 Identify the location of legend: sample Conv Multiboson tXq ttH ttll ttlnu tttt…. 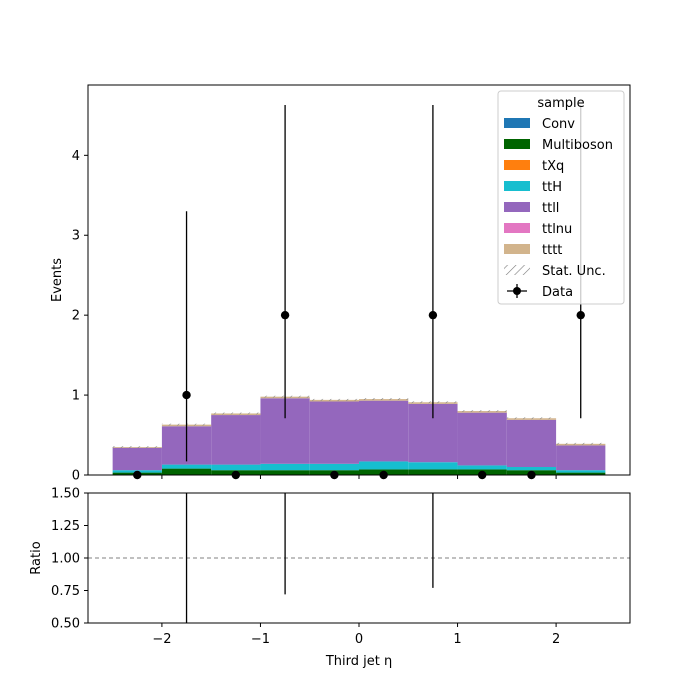
(561, 197).